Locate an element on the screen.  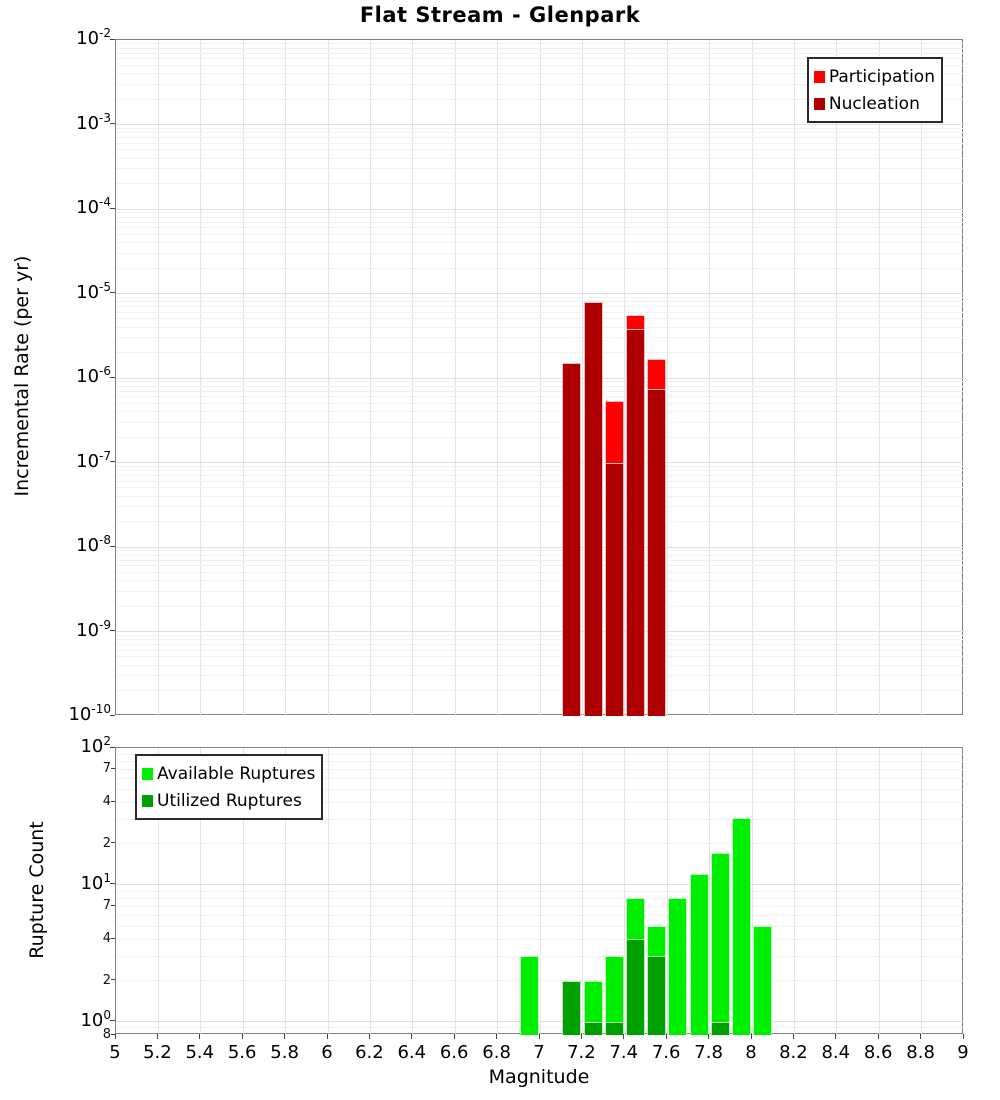
y-tick-label: 10⁻⁶ is located at coordinates (93, 375).